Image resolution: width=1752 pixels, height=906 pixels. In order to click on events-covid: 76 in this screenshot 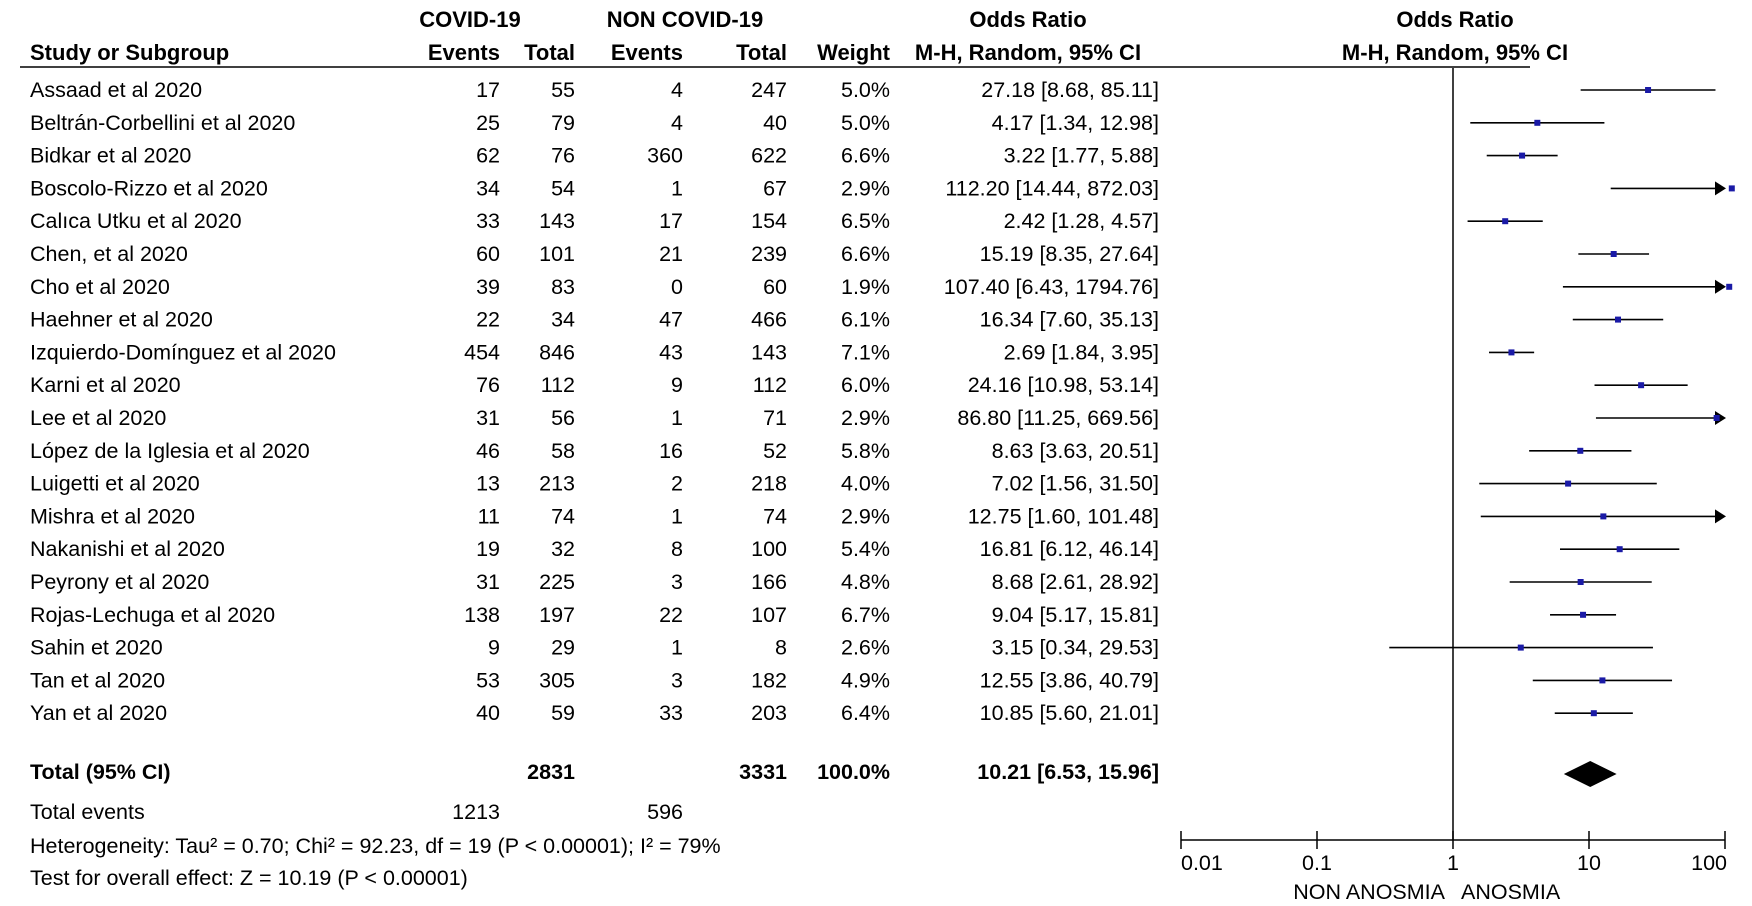, I will do `click(488, 385)`.